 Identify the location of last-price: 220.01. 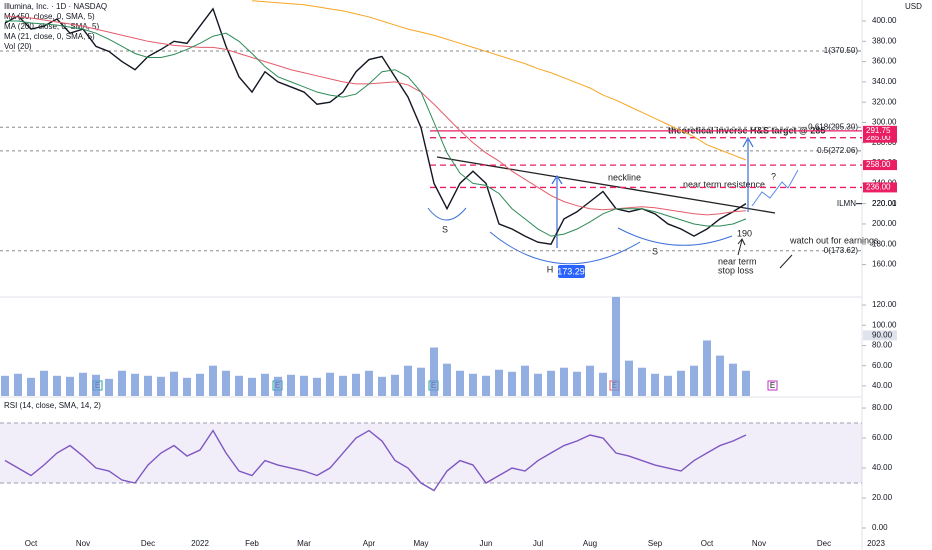
(884, 203).